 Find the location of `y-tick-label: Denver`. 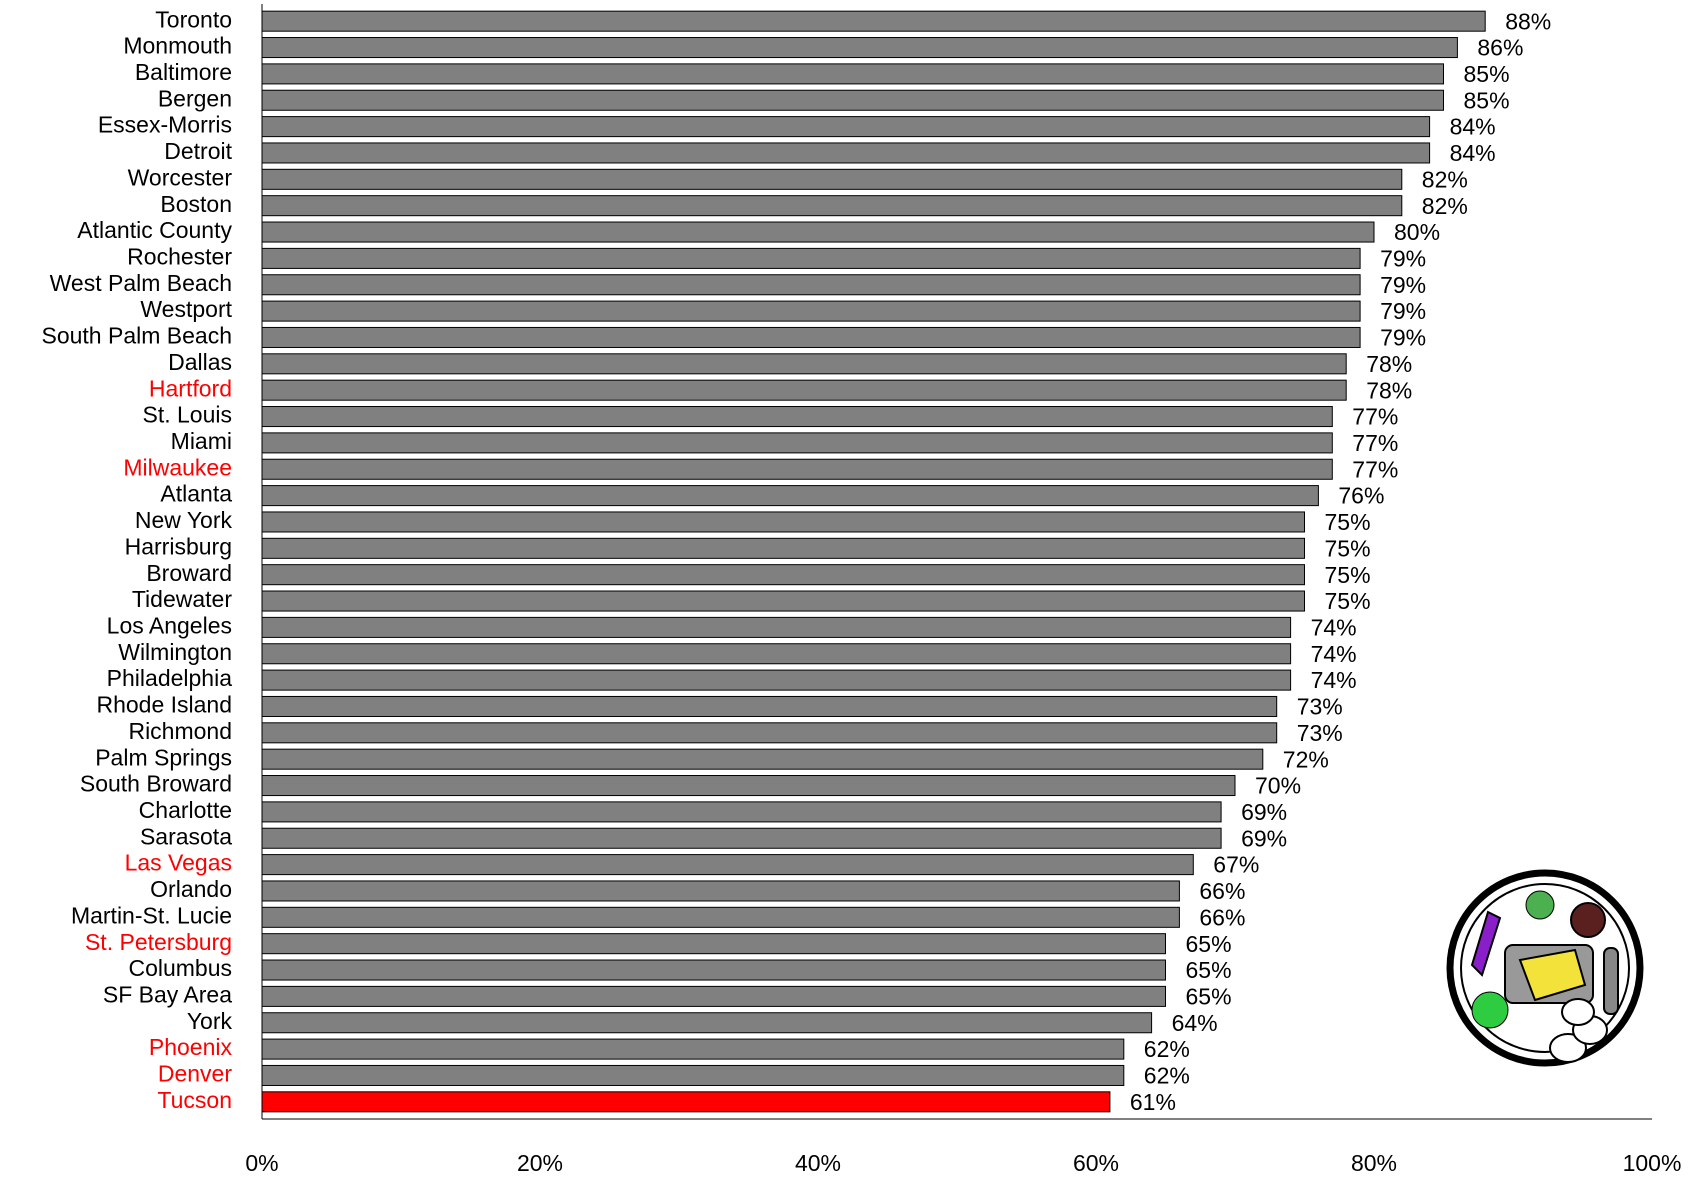

y-tick-label: Denver is located at coordinates (195, 1074).